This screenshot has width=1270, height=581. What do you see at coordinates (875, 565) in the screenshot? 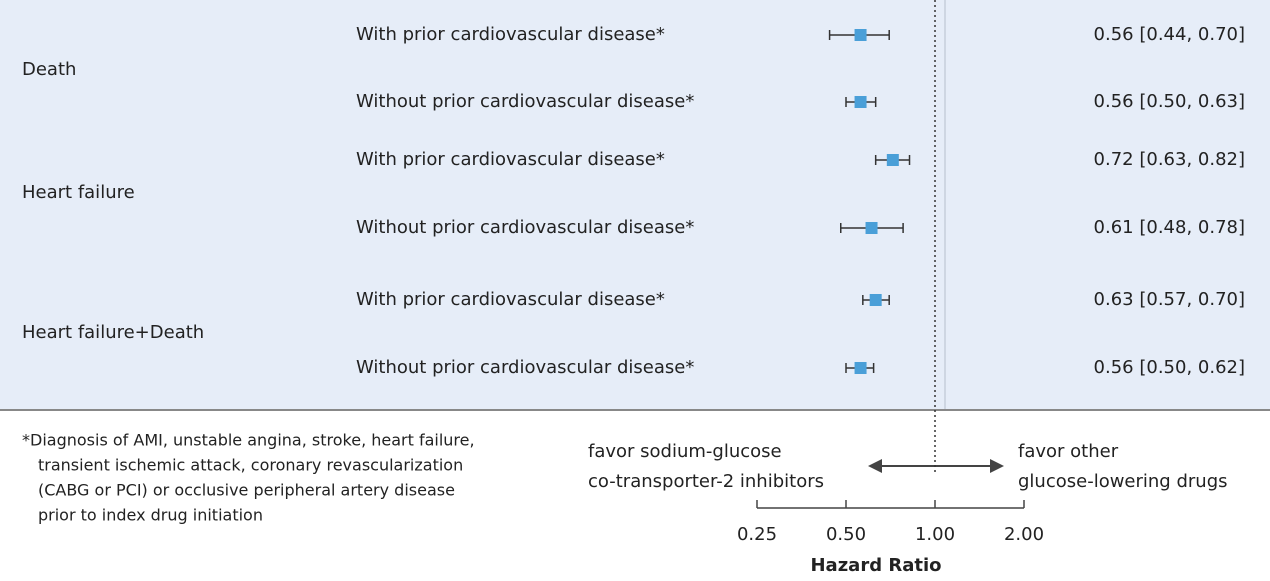
I see `x-axis-label: Hazard Ratio` at bounding box center [875, 565].